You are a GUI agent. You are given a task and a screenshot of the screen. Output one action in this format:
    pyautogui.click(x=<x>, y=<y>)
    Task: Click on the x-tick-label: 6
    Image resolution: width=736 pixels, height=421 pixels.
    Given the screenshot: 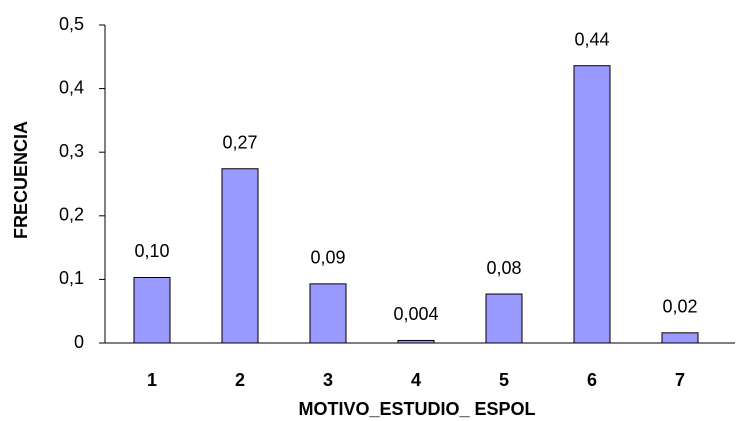 What is the action you would take?
    pyautogui.click(x=592, y=380)
    